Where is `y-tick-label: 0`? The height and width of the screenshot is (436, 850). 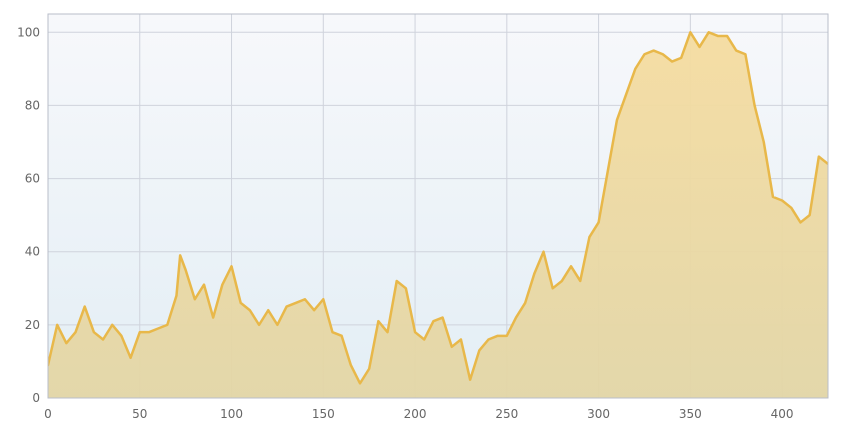
y-tick-label: 0 is located at coordinates (36, 398).